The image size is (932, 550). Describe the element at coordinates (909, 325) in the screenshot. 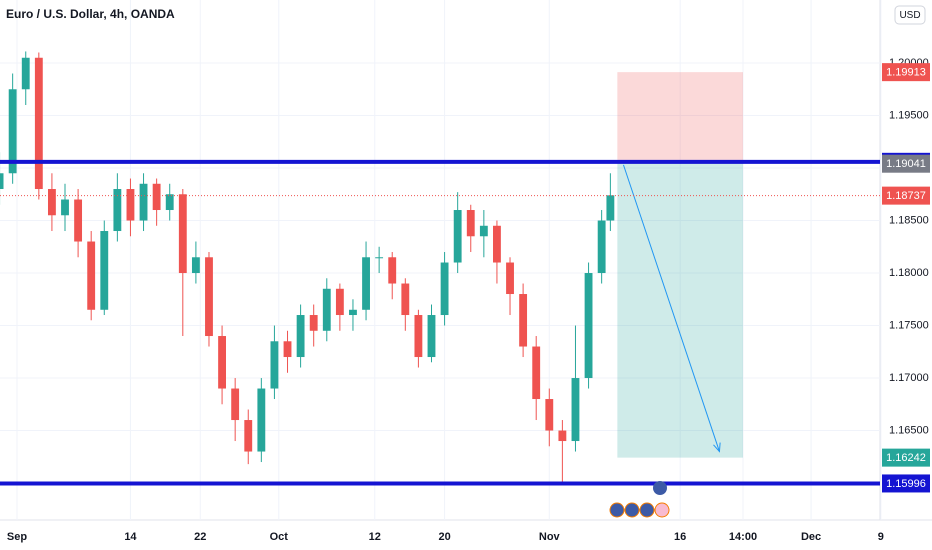

I see `y-tick-label: 1.17500` at that location.